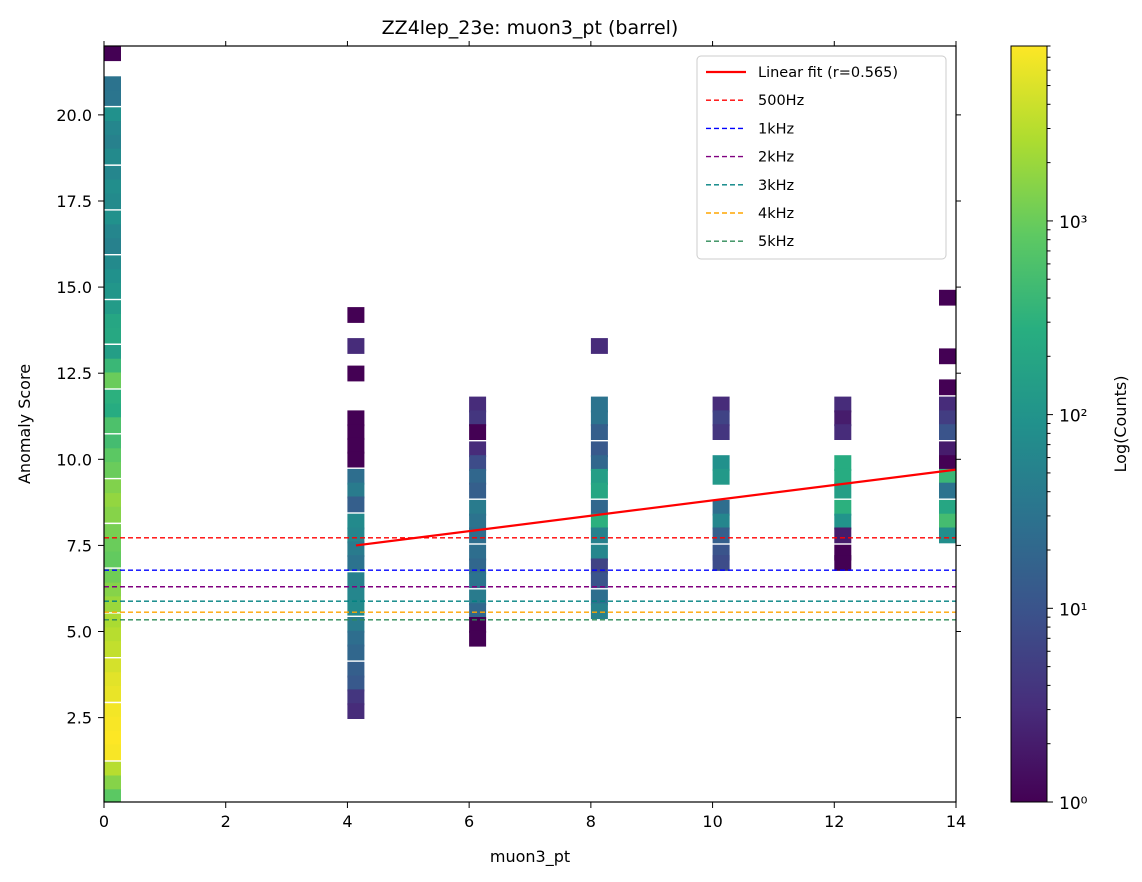 The image size is (1142, 882). What do you see at coordinates (74, 459) in the screenshot?
I see `y-tick-label: 10.0` at bounding box center [74, 459].